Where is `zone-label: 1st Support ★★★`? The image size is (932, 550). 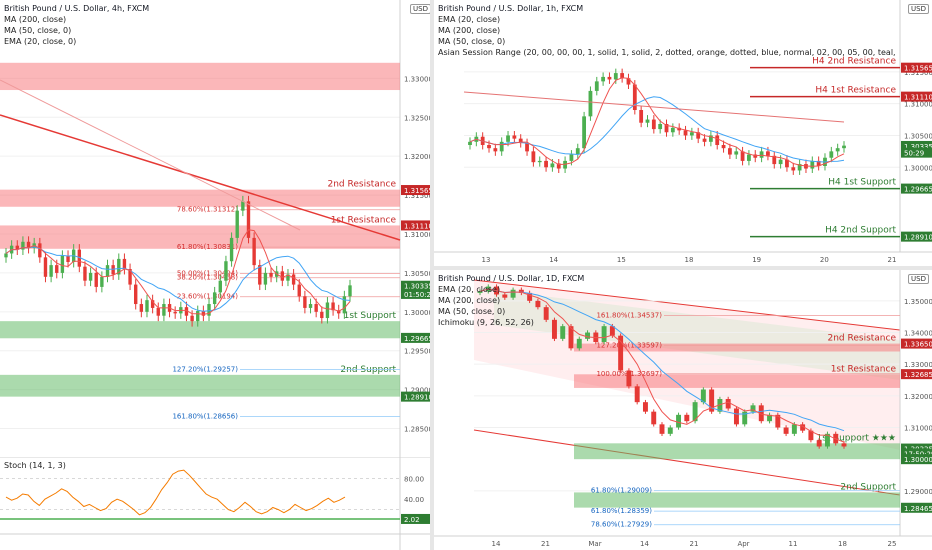 zone-label: 1st Support ★★★ is located at coordinates (856, 438).